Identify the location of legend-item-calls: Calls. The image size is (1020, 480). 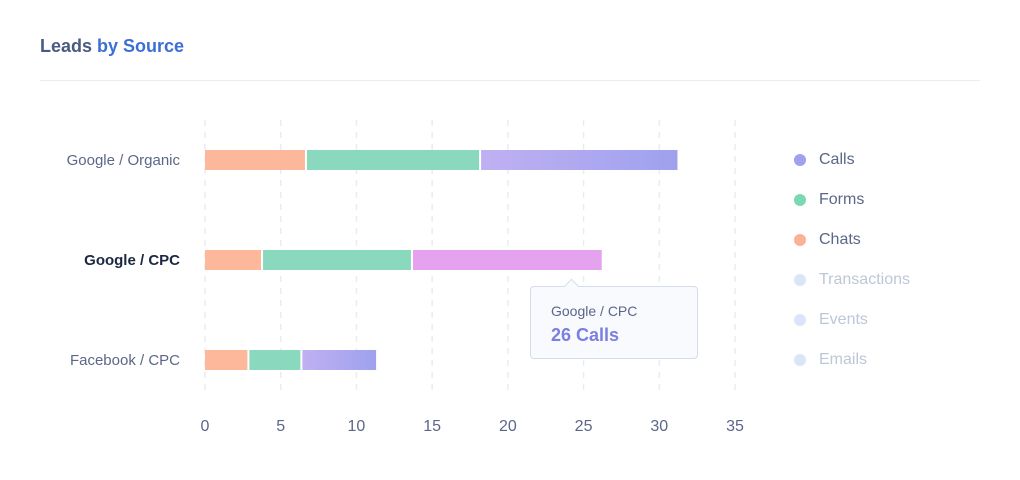
(852, 160).